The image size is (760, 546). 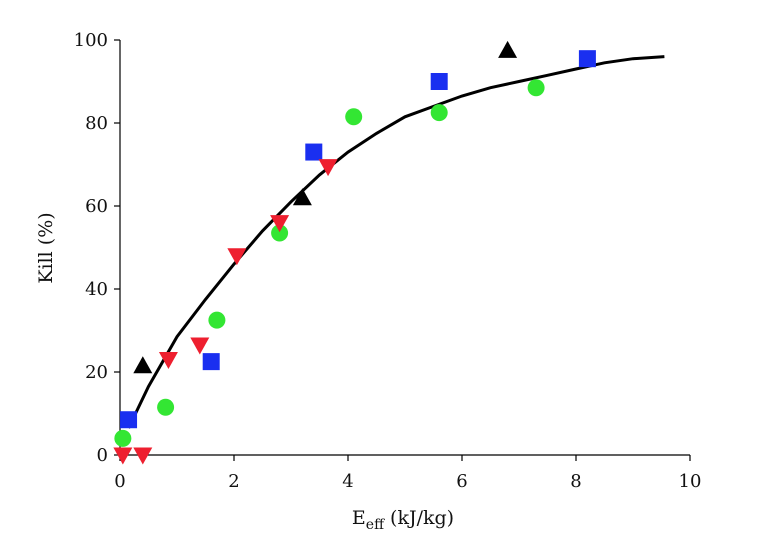 What do you see at coordinates (119, 481) in the screenshot?
I see `x-tick-label: 0` at bounding box center [119, 481].